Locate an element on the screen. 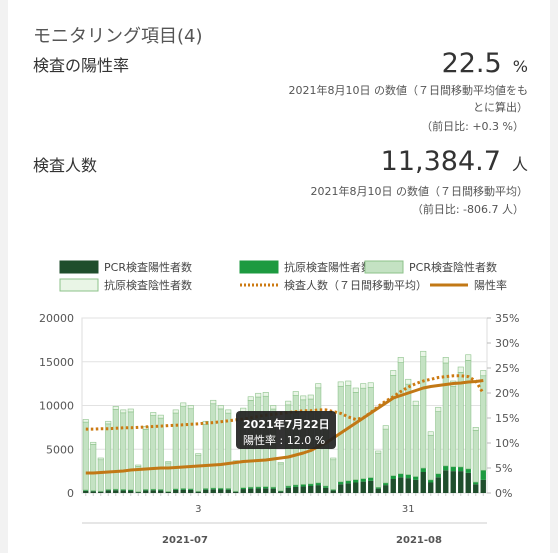 This screenshot has height=553, width=558. y-tick-label: 5000 is located at coordinates (60, 449).